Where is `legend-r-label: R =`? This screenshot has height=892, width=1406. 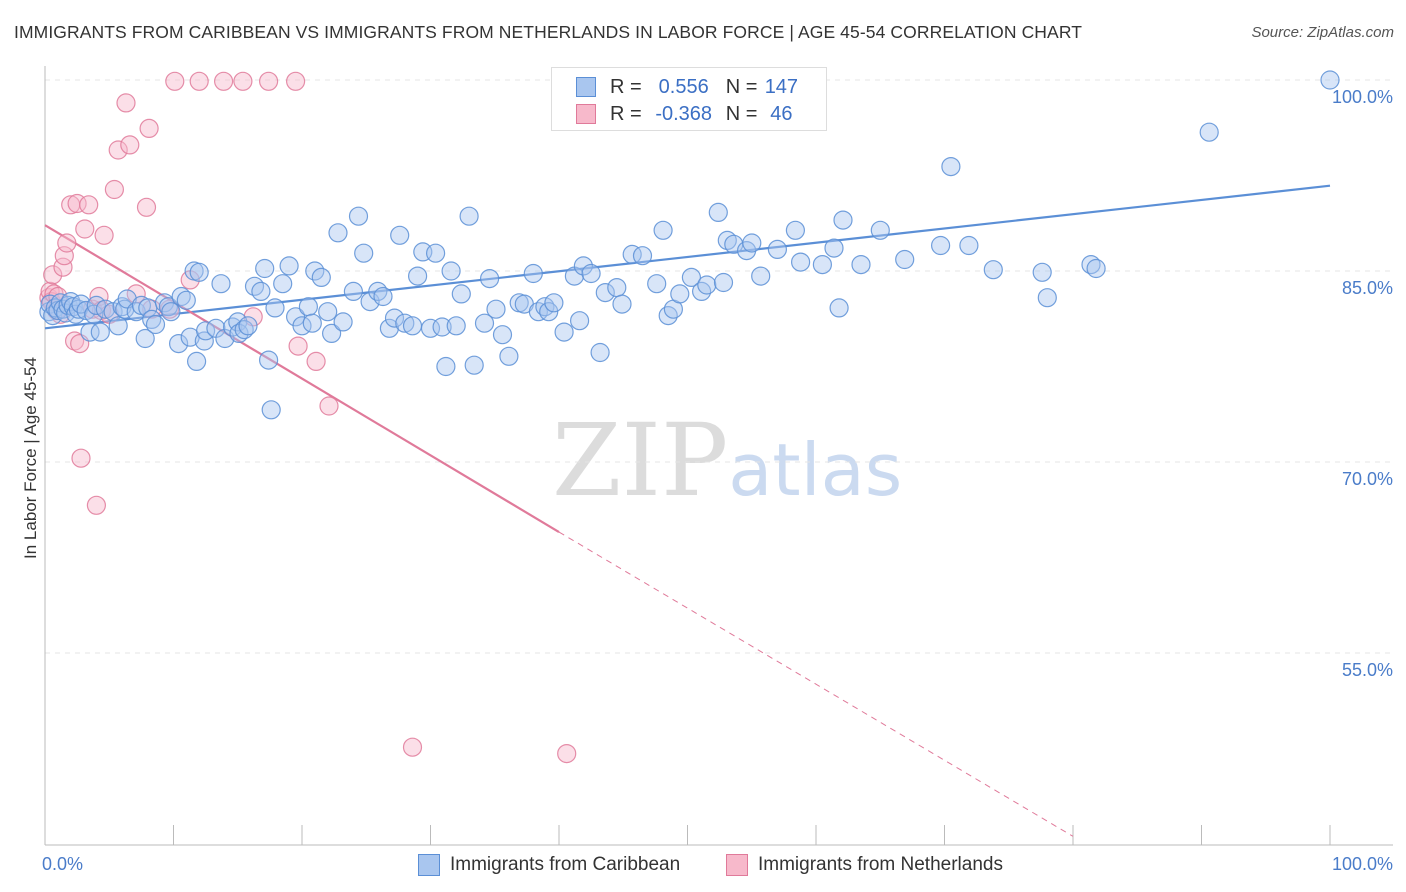
legend-r-label: R = is located at coordinates (626, 113).